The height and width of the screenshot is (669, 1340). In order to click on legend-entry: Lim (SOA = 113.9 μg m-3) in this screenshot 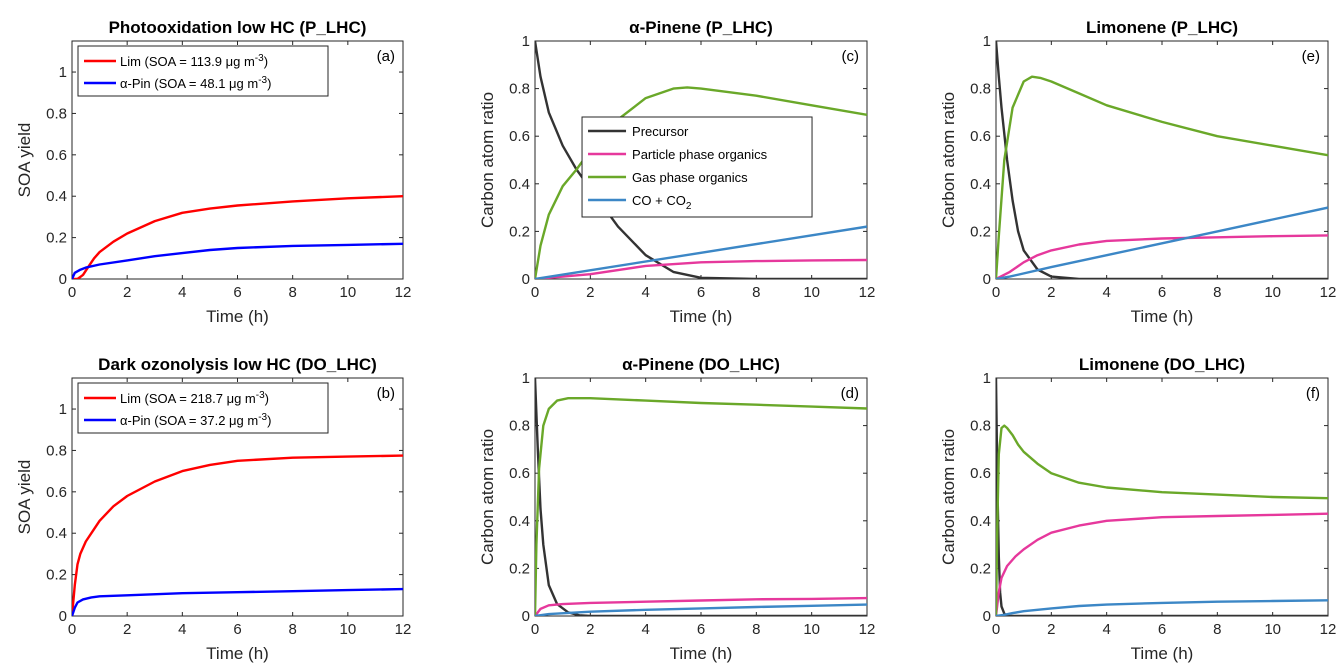, I will do `click(194, 61)`.